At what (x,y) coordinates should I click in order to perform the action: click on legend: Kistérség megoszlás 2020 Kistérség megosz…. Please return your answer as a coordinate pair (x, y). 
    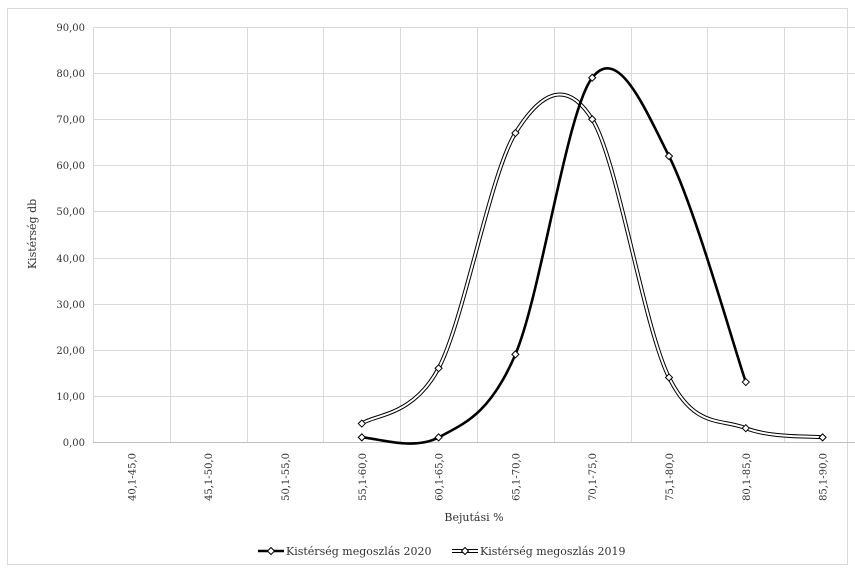
    Looking at the image, I should click on (442, 551).